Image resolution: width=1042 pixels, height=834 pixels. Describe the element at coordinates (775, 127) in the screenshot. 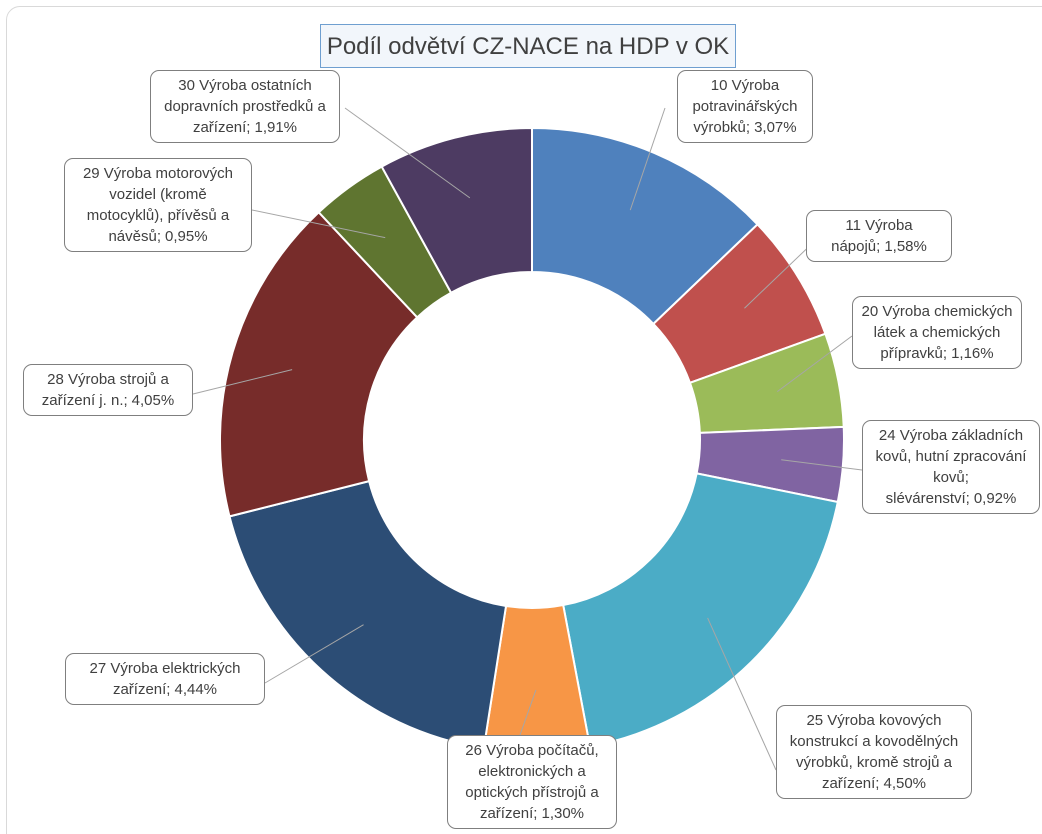

I see `value-label: 3,07%` at that location.